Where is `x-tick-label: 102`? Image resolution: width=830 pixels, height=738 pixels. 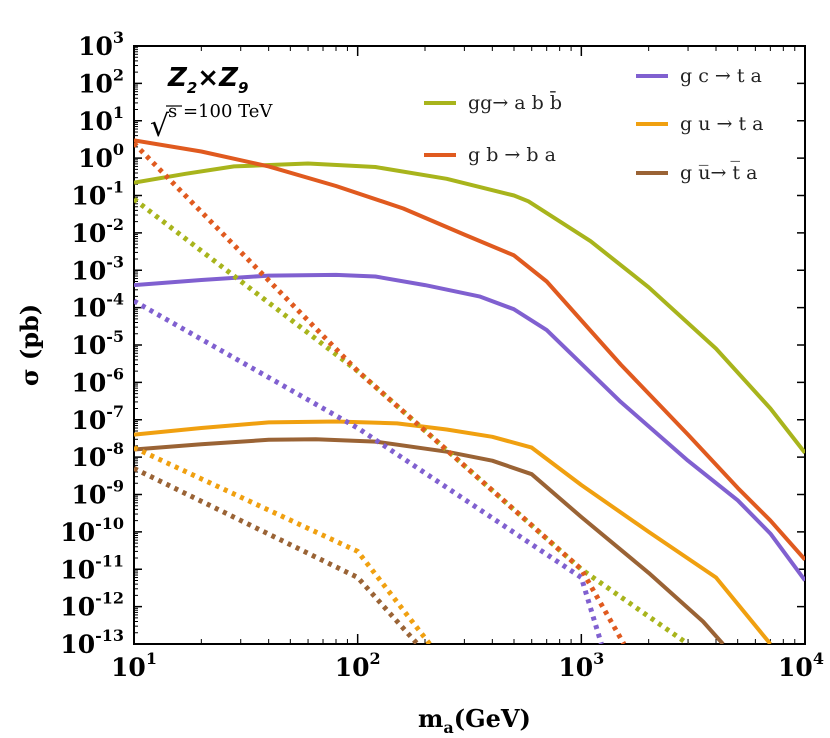
x-tick-label: 102 is located at coordinates (358, 665).